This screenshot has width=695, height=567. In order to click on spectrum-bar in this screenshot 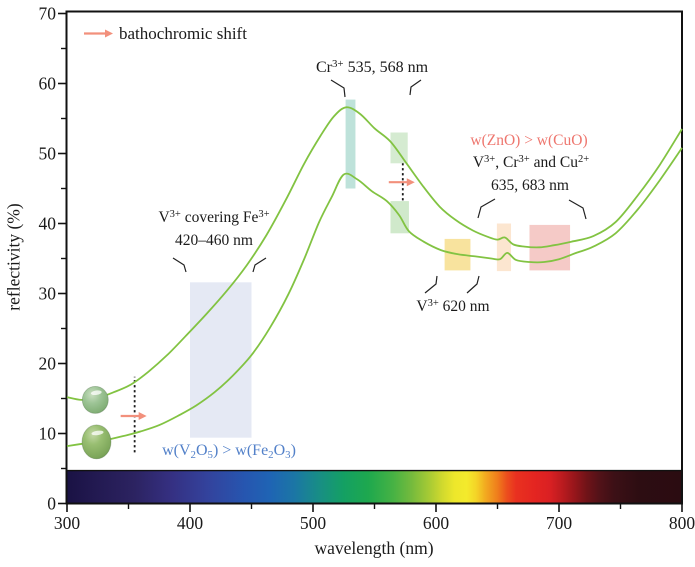, I will do `click(374, 487)`.